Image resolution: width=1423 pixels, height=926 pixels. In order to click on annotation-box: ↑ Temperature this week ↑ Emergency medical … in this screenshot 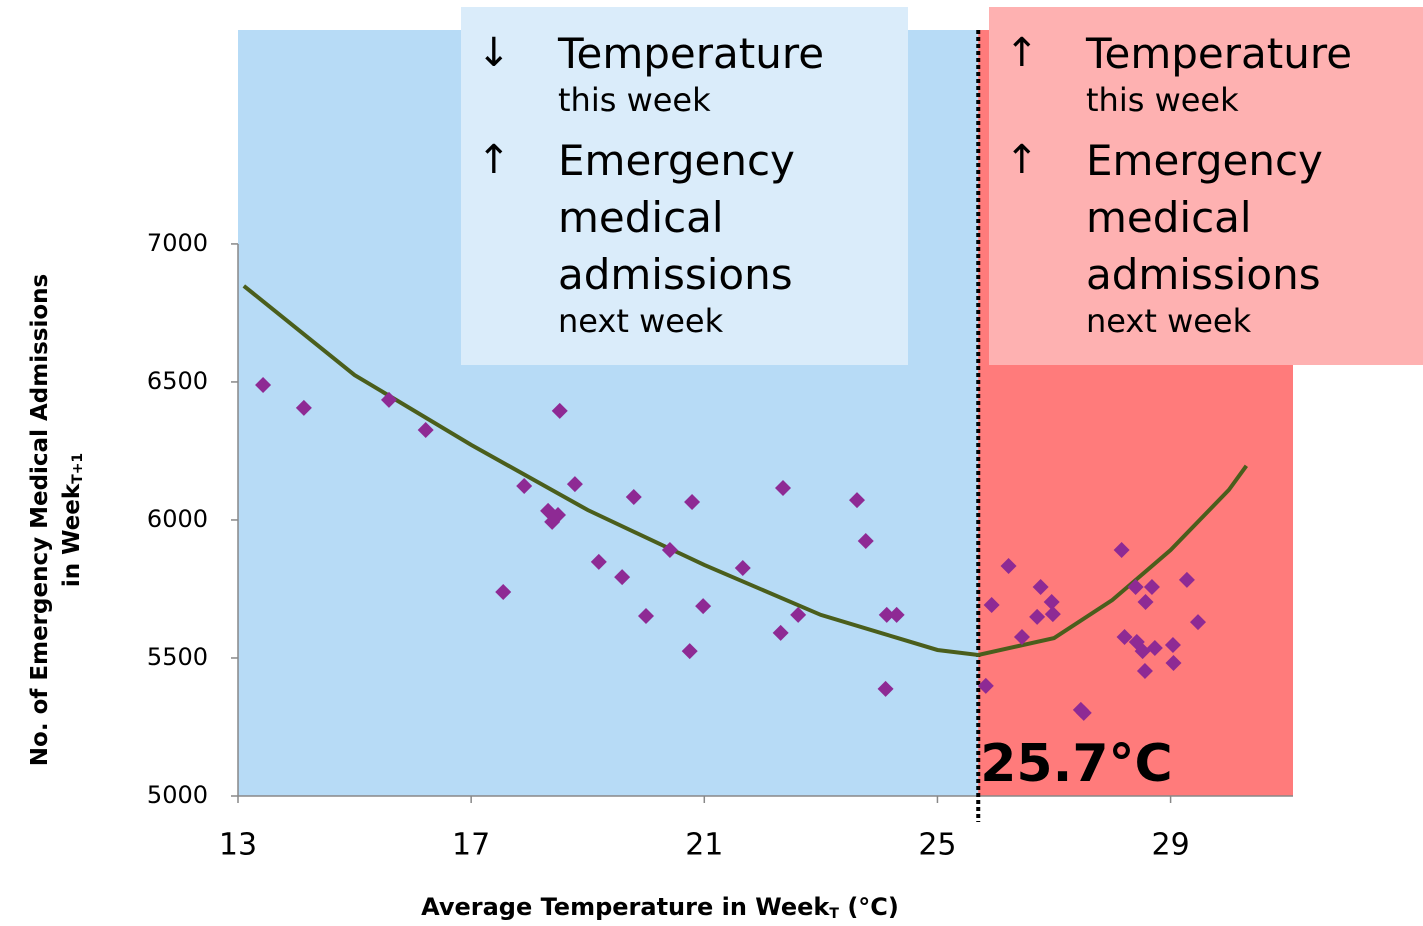, I will do `click(1206, 186)`.